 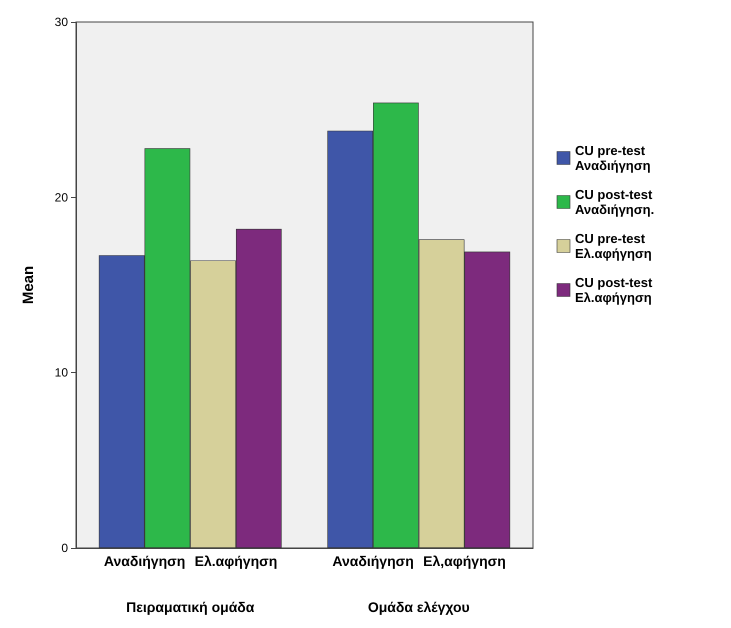 What do you see at coordinates (190, 607) in the screenshot?
I see `x-tick-label: Πειραματική ομάδα` at bounding box center [190, 607].